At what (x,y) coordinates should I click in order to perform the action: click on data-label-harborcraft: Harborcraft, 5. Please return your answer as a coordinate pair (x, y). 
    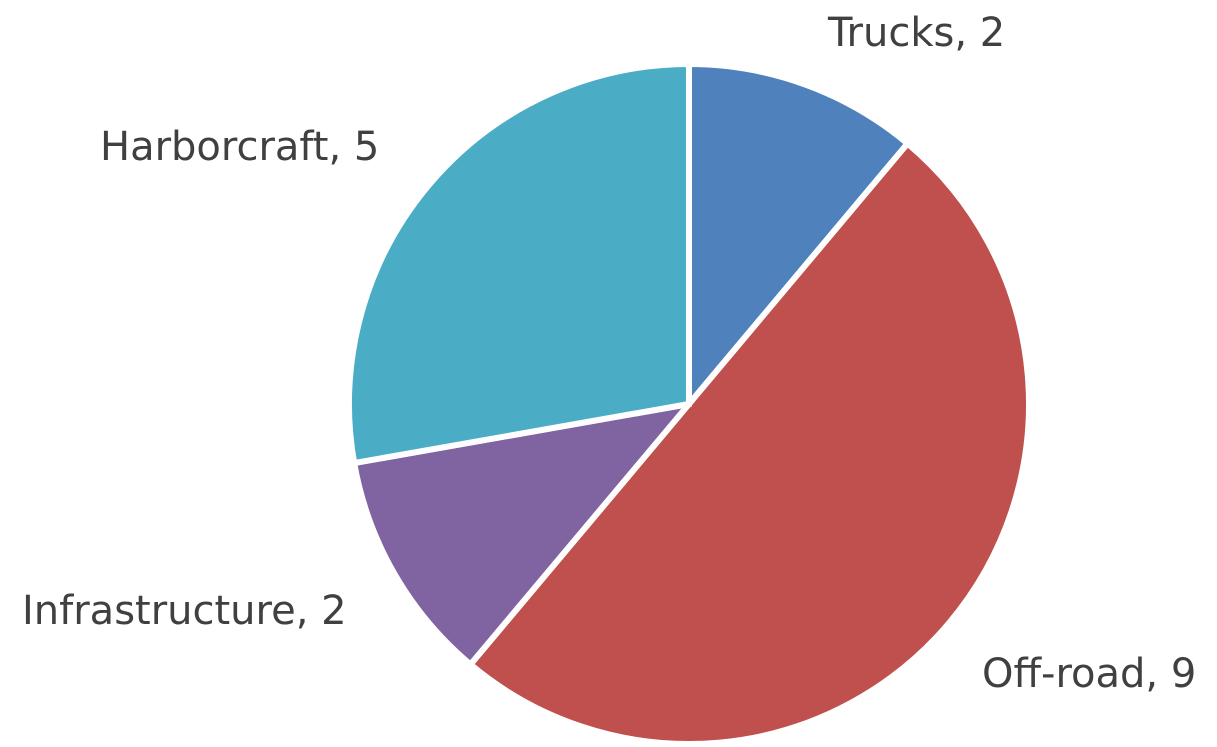
    Looking at the image, I should click on (239, 147).